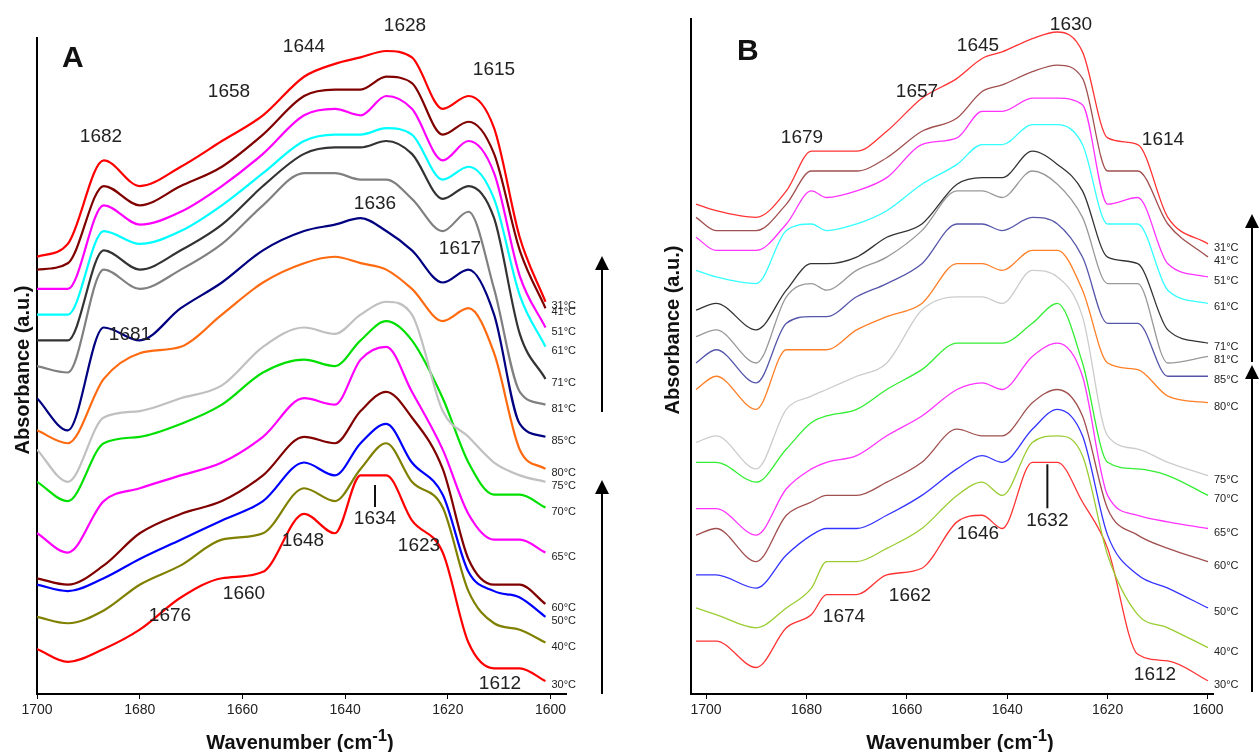 This screenshot has height=752, width=1260. What do you see at coordinates (1226, 260) in the screenshot?
I see `series-label: 41°C` at bounding box center [1226, 260].